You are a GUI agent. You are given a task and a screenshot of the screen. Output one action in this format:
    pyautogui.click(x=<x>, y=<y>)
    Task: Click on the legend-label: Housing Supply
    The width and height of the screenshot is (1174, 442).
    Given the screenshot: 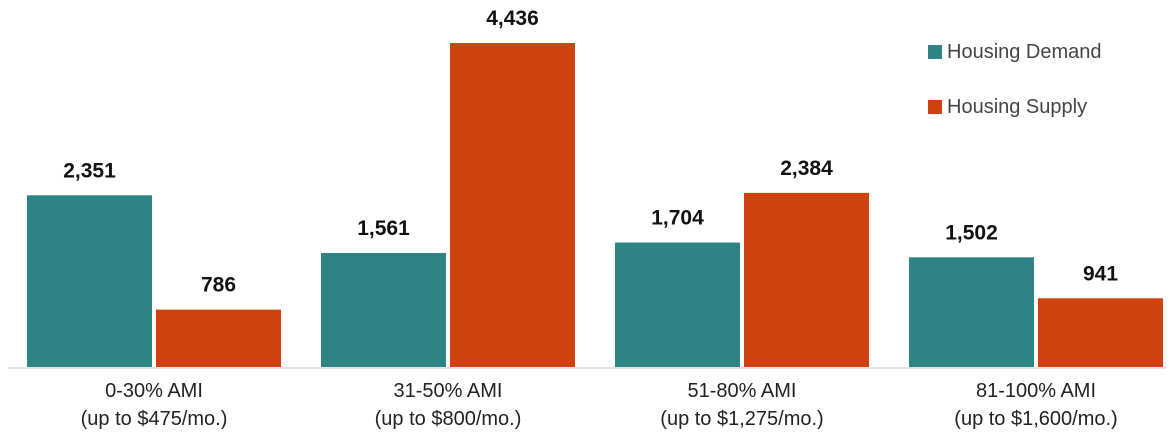 What is the action you would take?
    pyautogui.click(x=1017, y=107)
    